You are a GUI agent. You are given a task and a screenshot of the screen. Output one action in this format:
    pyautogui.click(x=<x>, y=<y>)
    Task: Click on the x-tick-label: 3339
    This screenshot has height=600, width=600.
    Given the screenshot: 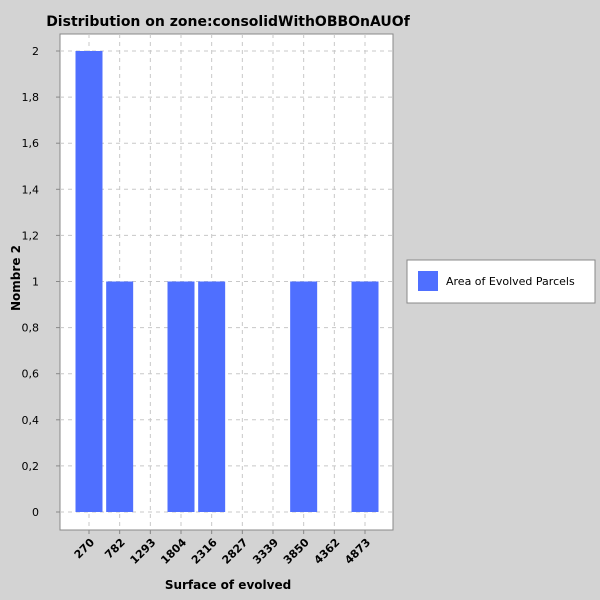 What is the action you would take?
    pyautogui.click(x=265, y=551)
    